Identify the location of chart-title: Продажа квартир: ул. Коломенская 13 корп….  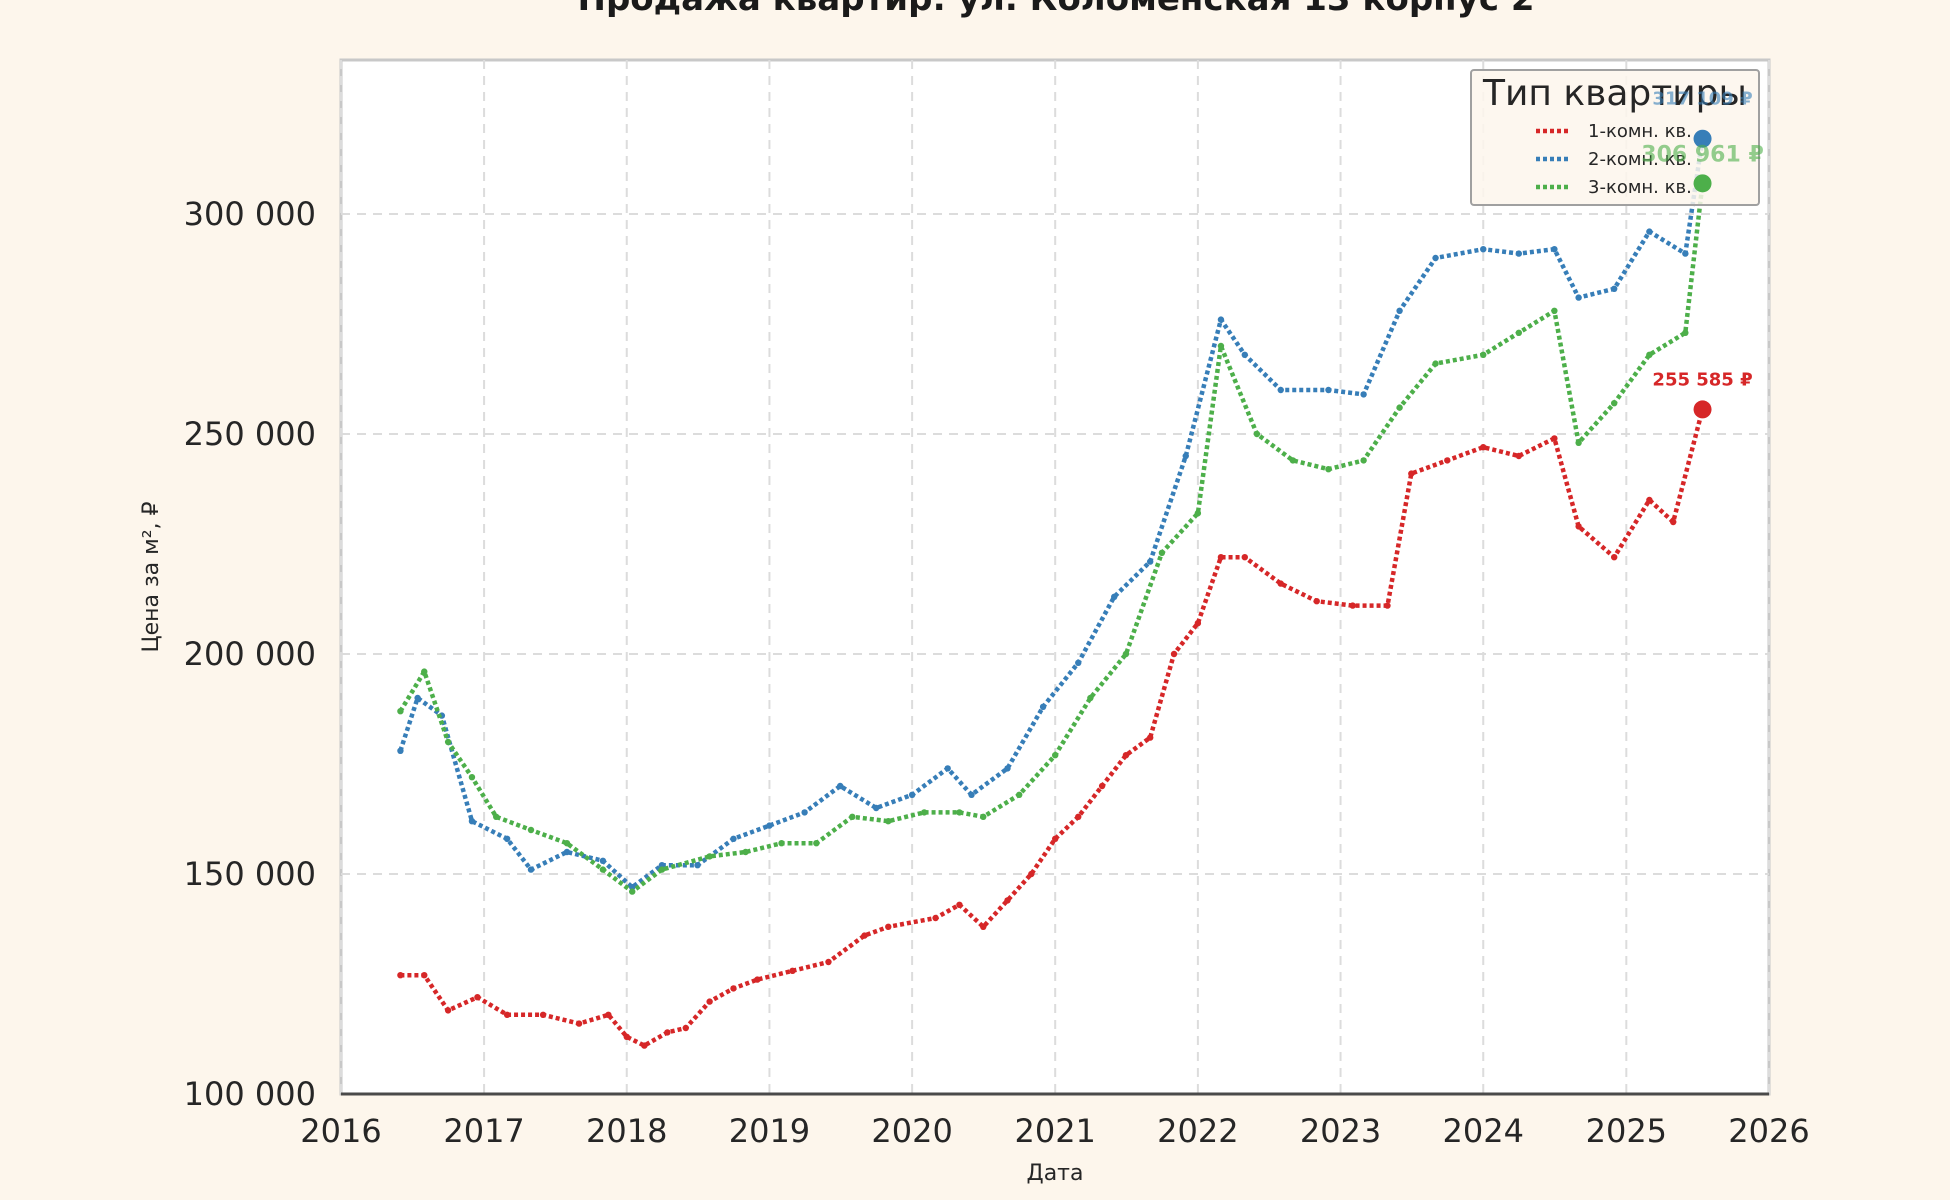
(1056, 9).